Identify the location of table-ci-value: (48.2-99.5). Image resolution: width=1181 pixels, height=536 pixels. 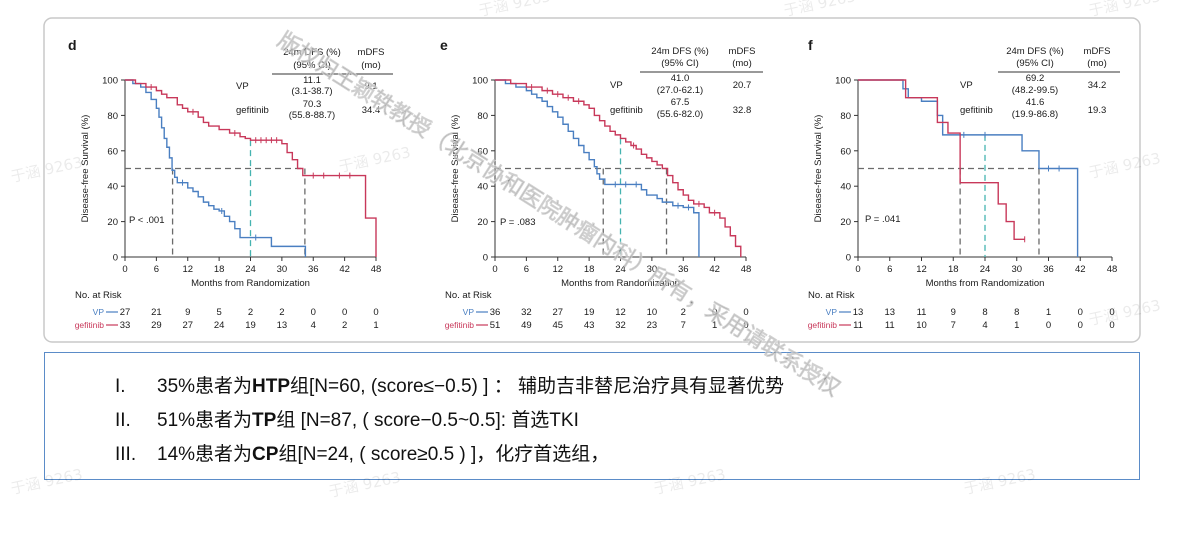
(1035, 90).